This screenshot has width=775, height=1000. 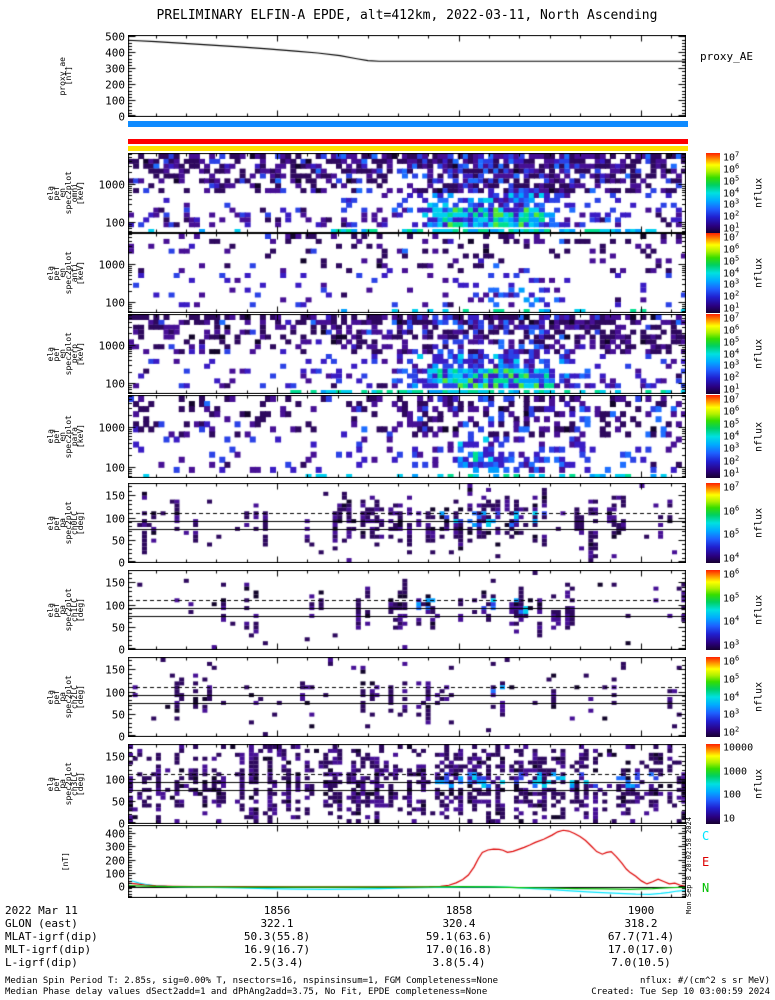 I want to click on value: 67.7(71.4), so click(x=641, y=936).